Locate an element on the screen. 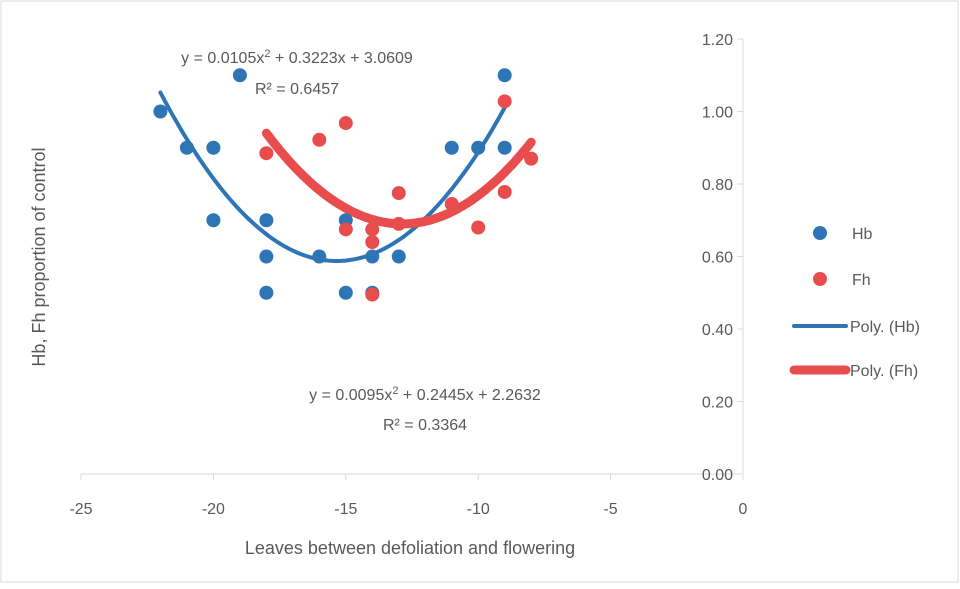  legend-label: Poly. (Fh) is located at coordinates (884, 371).